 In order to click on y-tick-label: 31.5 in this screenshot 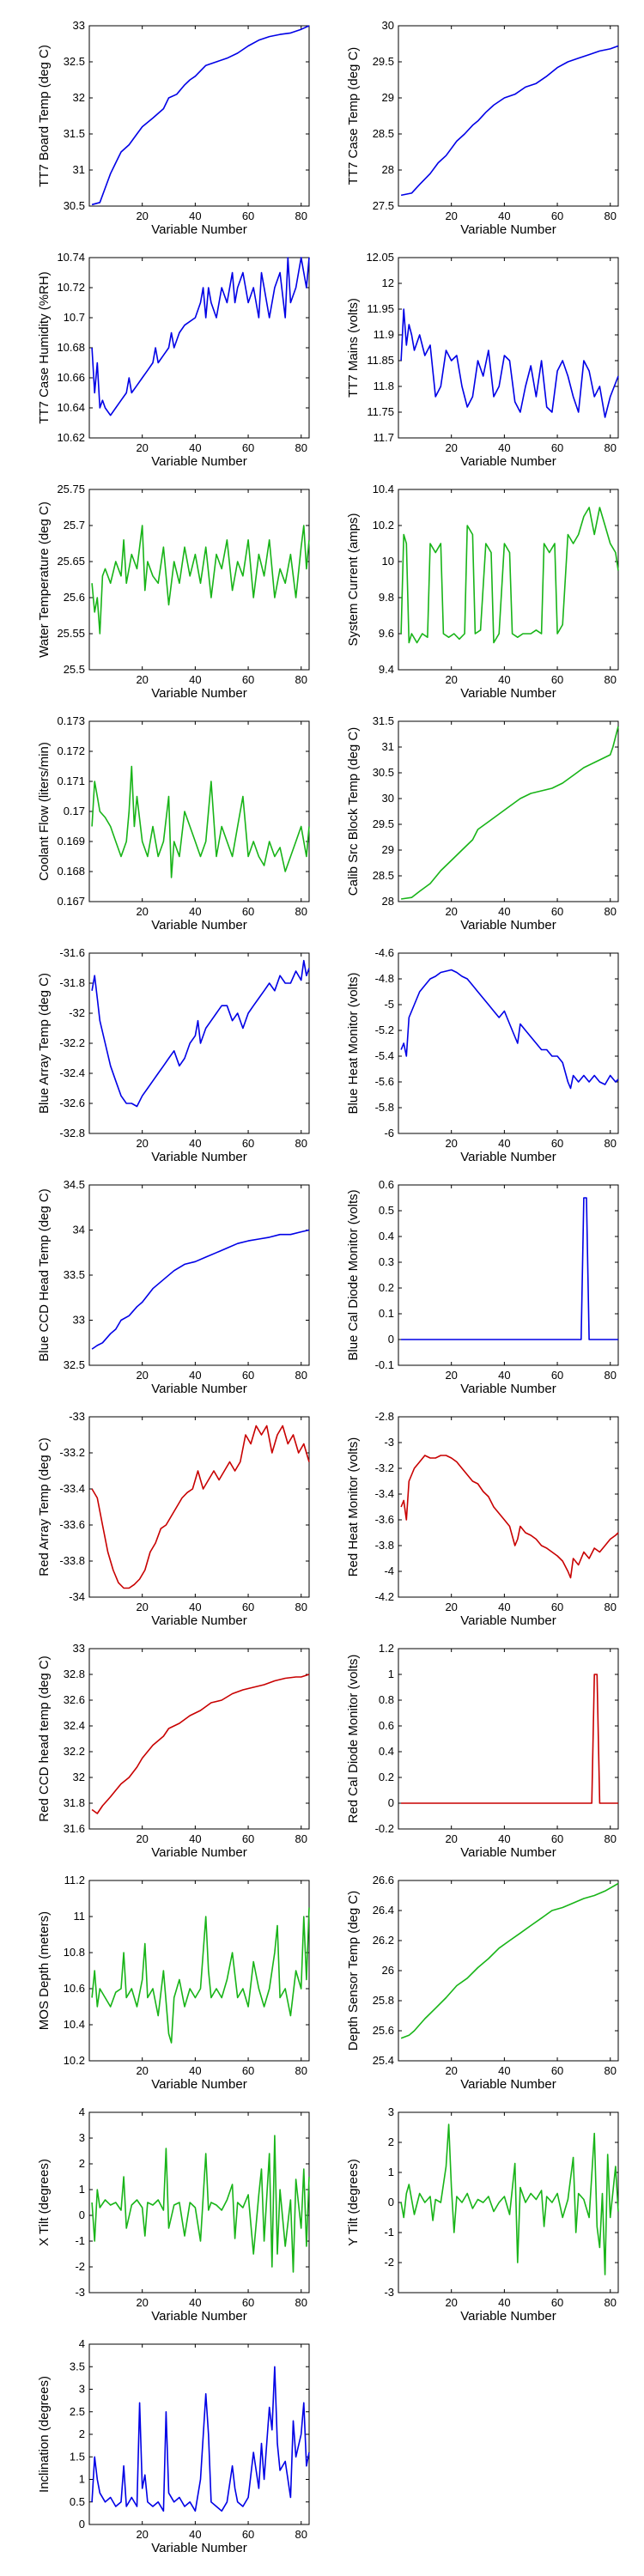, I will do `click(383, 720)`.